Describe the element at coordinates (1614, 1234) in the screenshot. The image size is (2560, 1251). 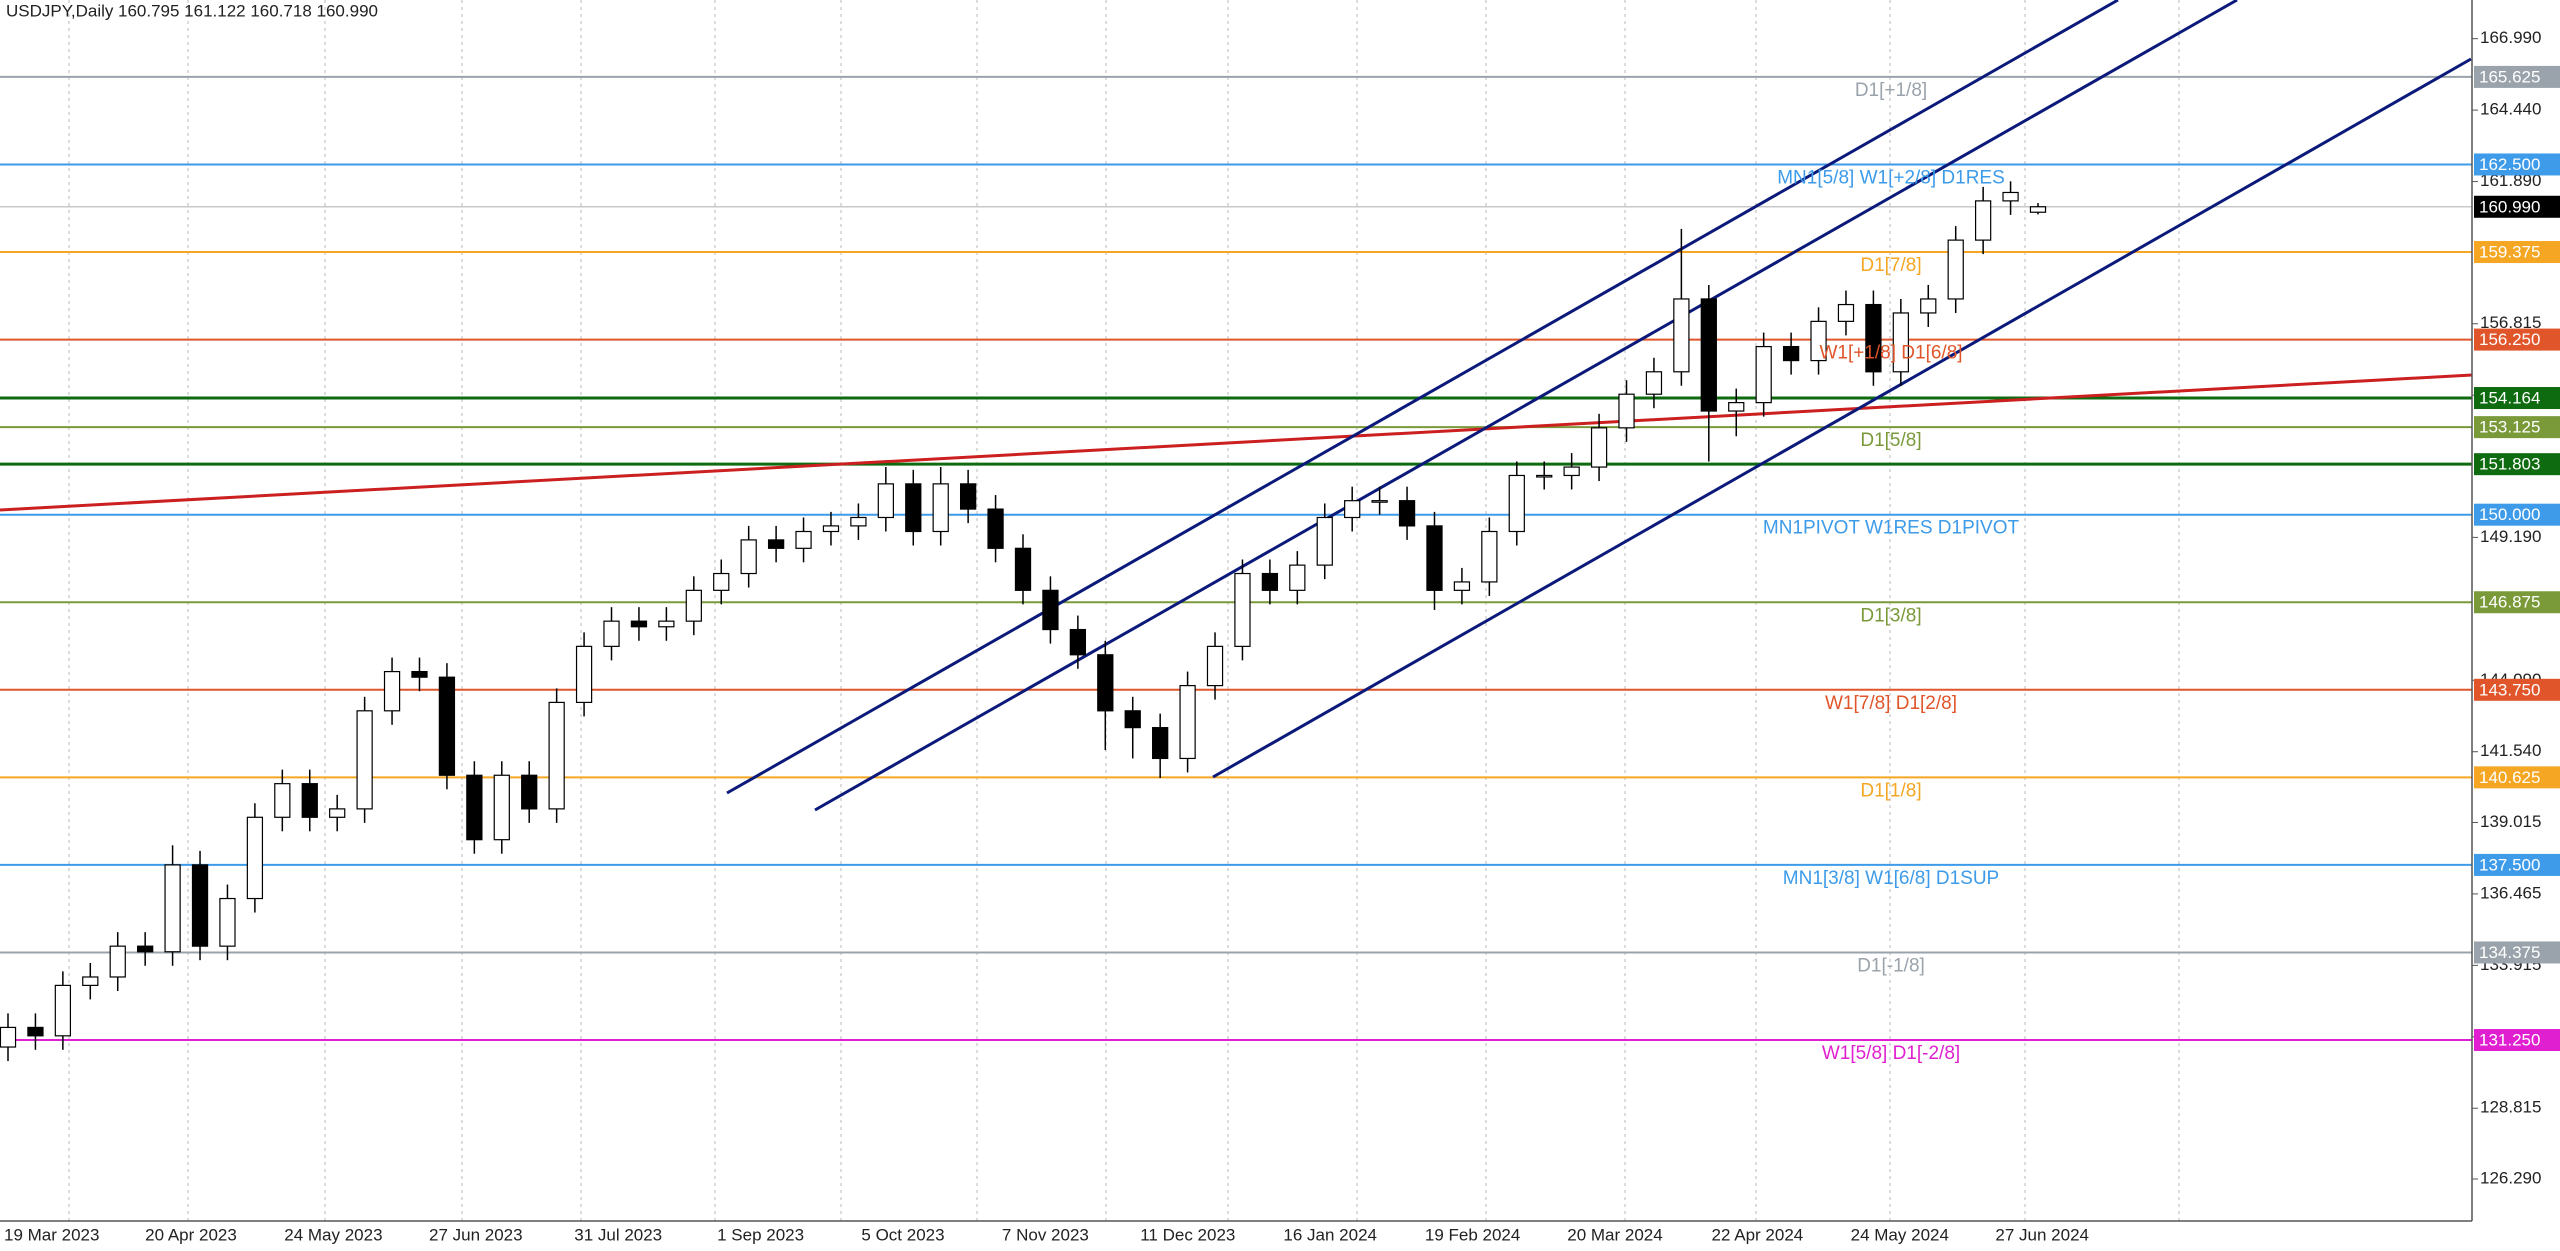
I see `x-tick-label: 20 Mar 2024` at that location.